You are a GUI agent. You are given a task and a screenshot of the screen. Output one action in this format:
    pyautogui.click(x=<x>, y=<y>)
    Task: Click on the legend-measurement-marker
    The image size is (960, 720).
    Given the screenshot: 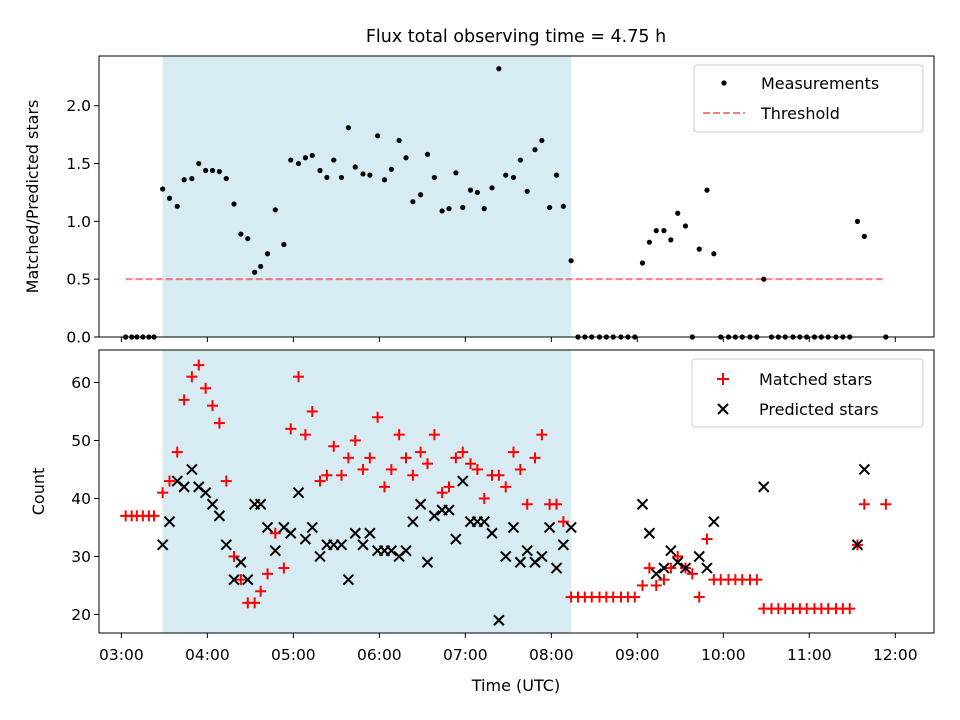 What is the action you would take?
    pyautogui.click(x=724, y=83)
    